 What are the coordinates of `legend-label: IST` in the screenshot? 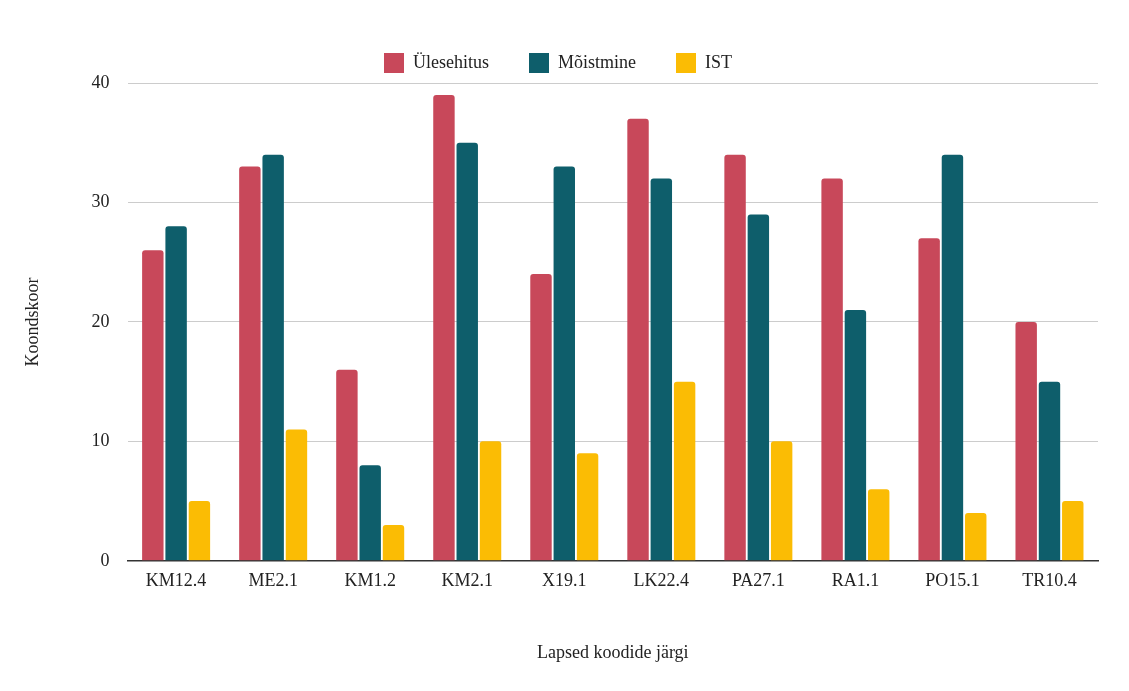 It's located at (718, 61).